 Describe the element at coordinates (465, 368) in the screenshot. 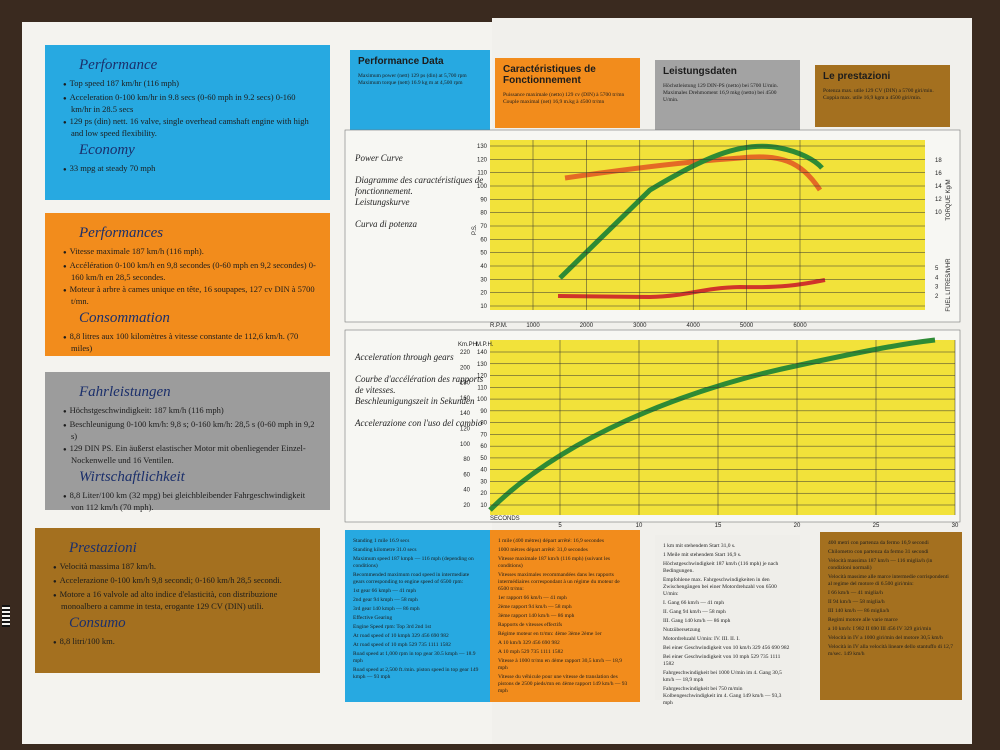

I see `axis-tick-label: 200` at that location.